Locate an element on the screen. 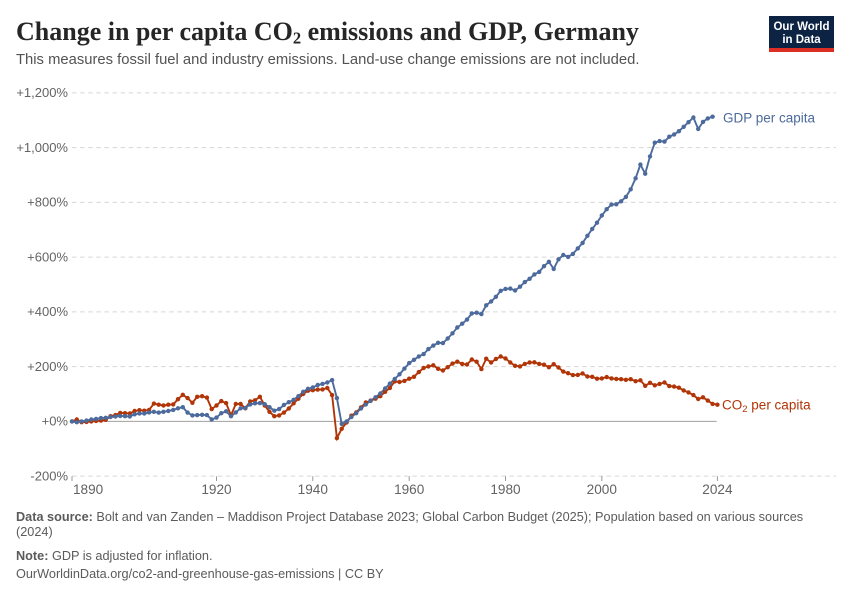  svg-text: +0% is located at coordinates (55, 421).